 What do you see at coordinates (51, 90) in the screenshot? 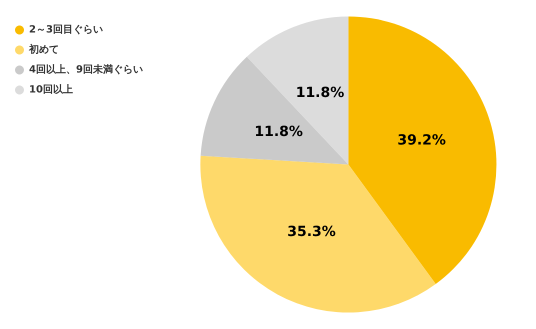
I see `legend-label: 10回以上` at bounding box center [51, 90].